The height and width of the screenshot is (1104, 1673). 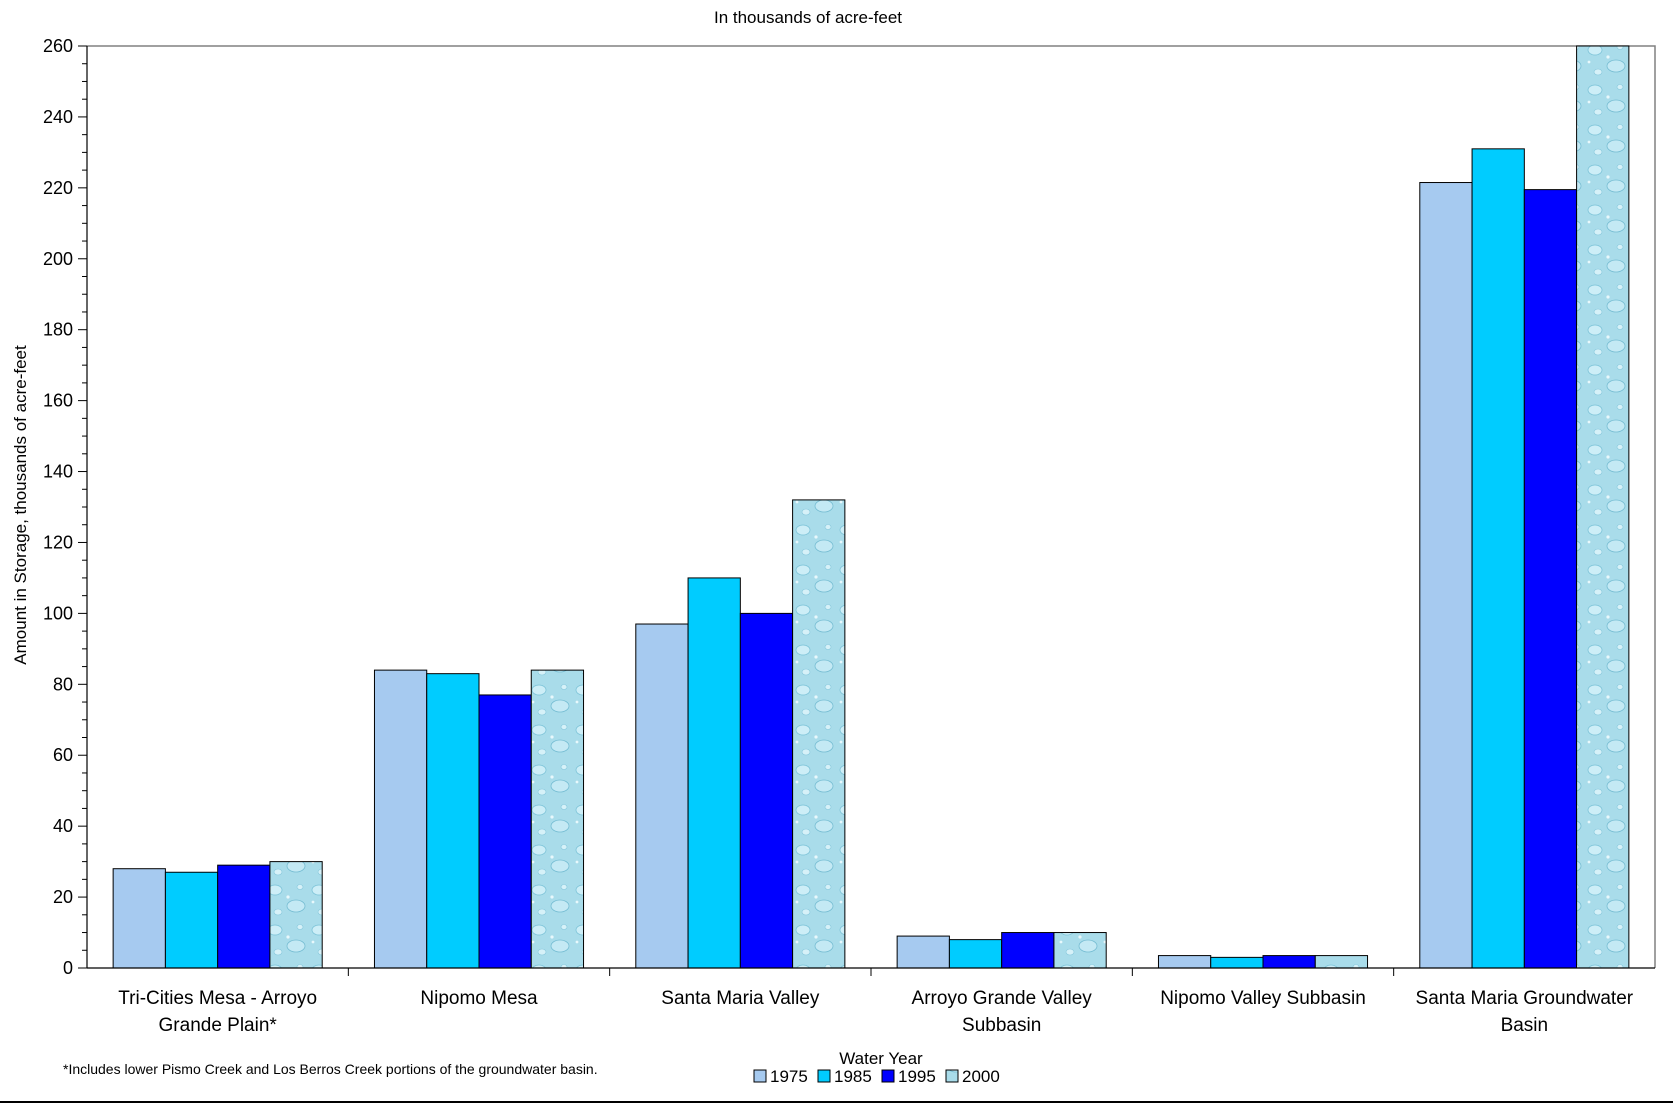 I want to click on x-tick-label: Arroyo Grande Valley Subbasin, so click(x=1002, y=1012).